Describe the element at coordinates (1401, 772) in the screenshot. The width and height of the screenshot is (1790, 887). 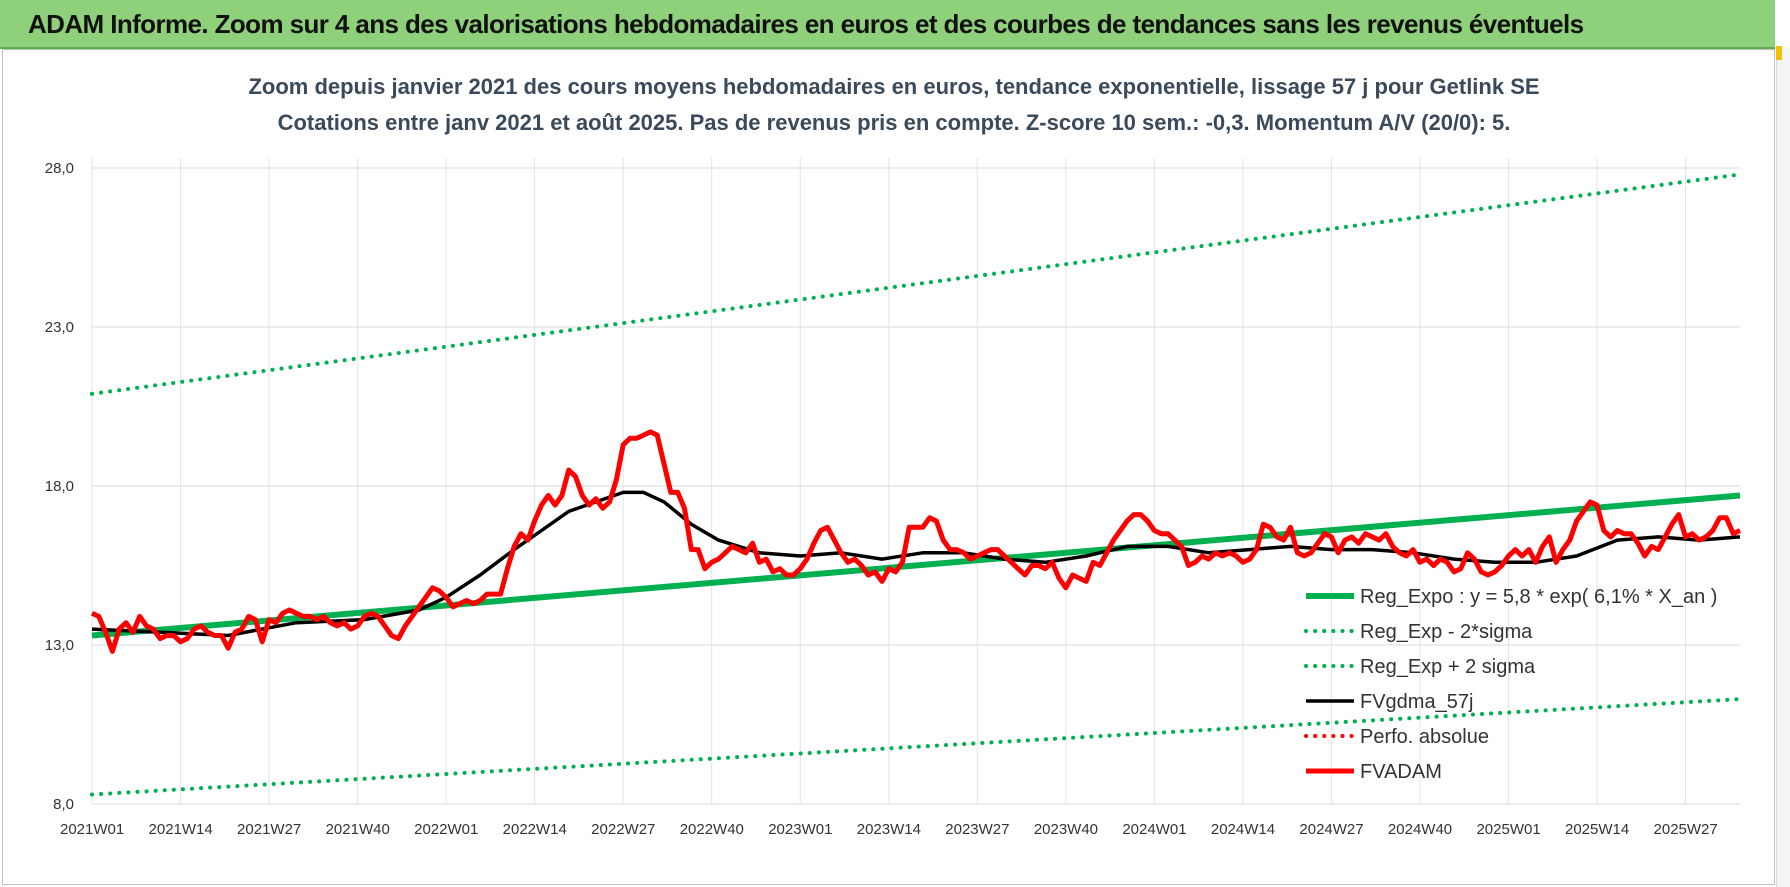
I see `legend-entry: FVADAM` at that location.